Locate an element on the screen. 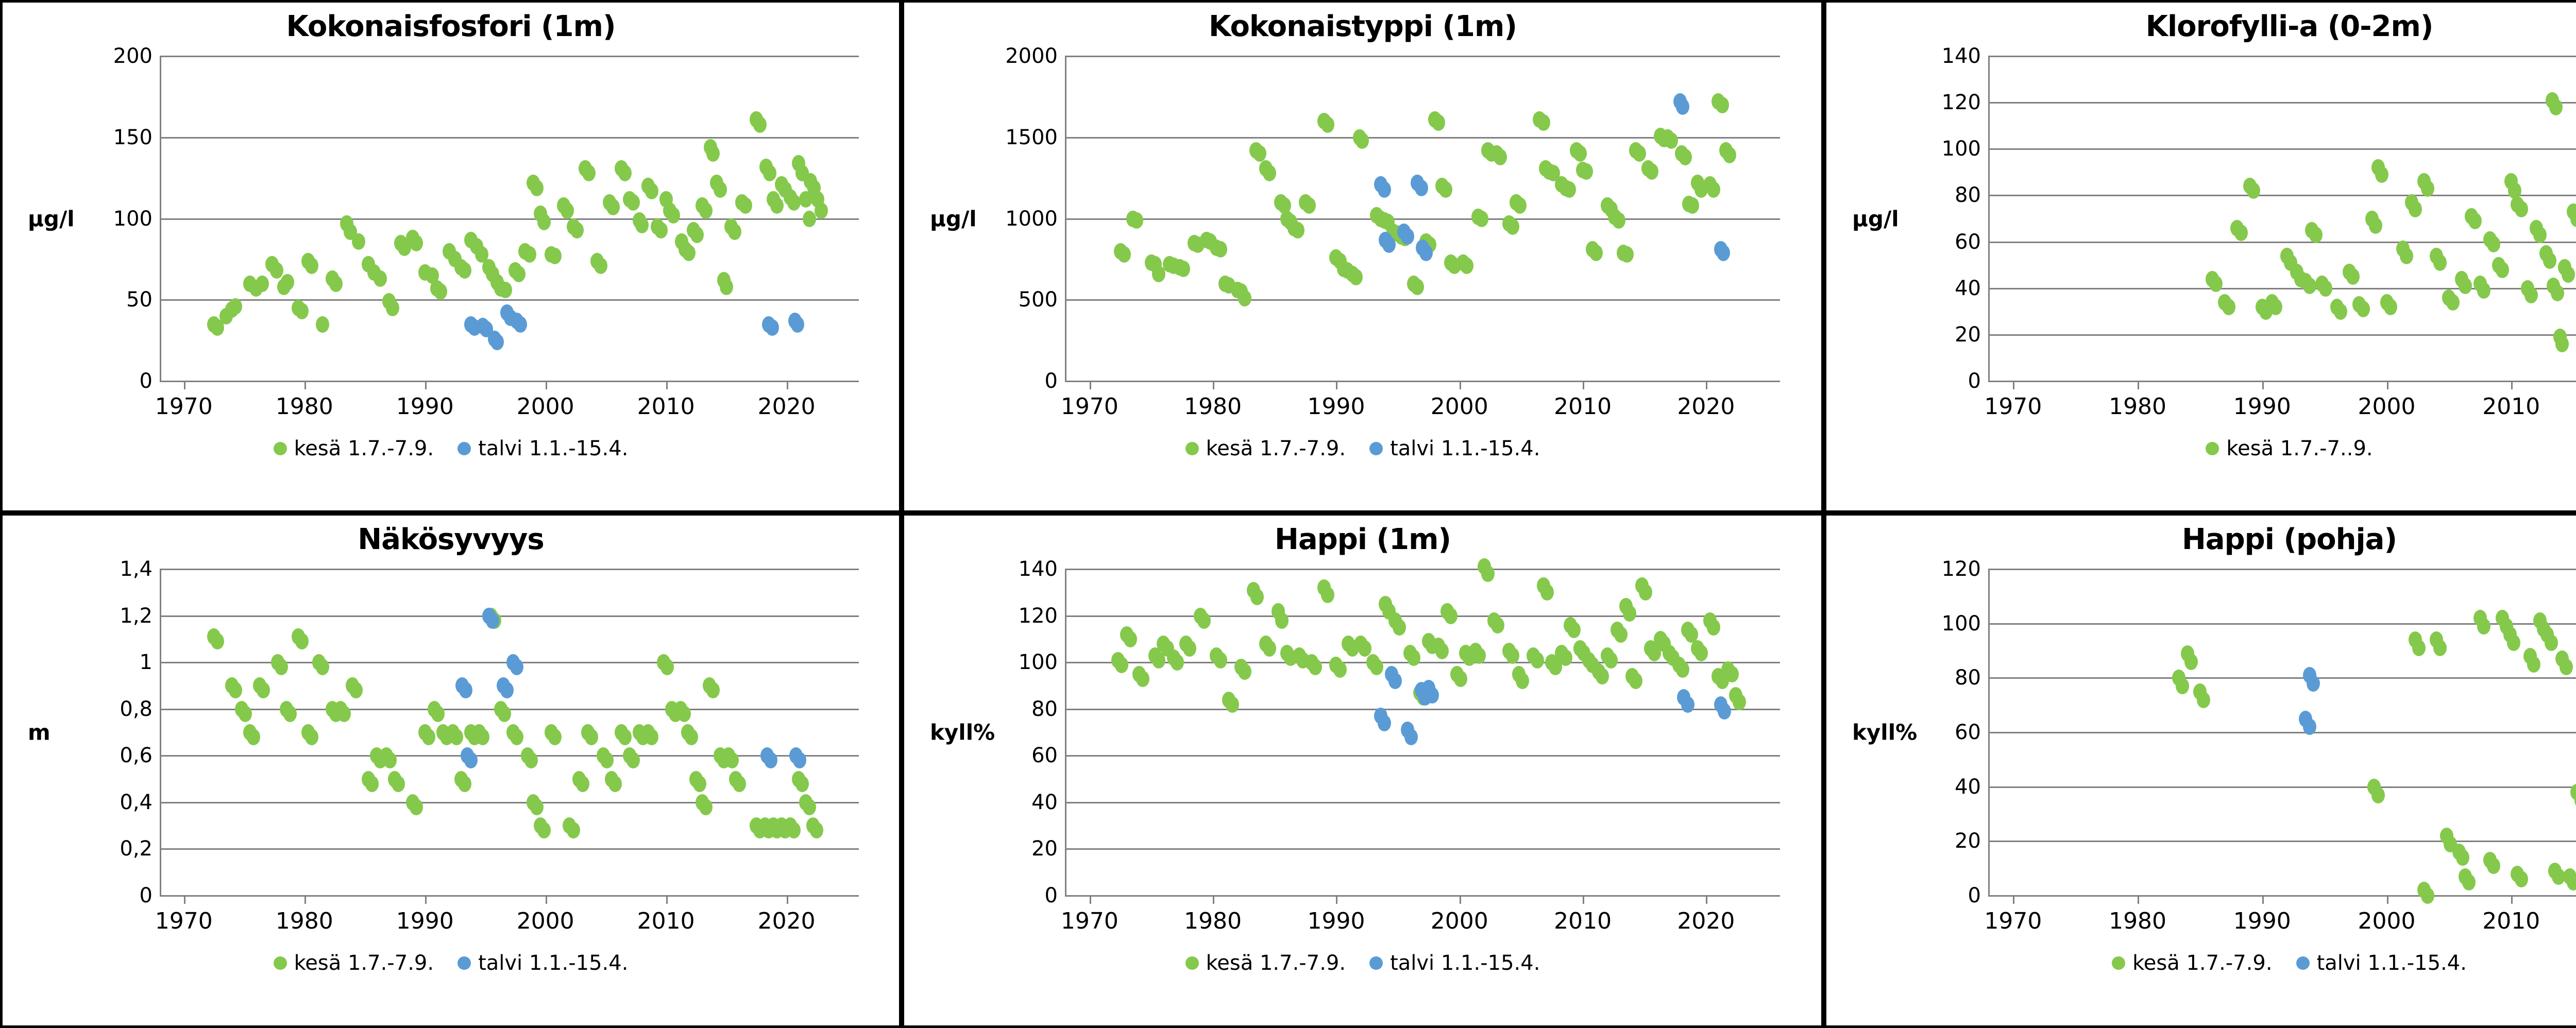 This screenshot has height=1028, width=2576. x-axis-tick-label: 2000 is located at coordinates (2387, 406).